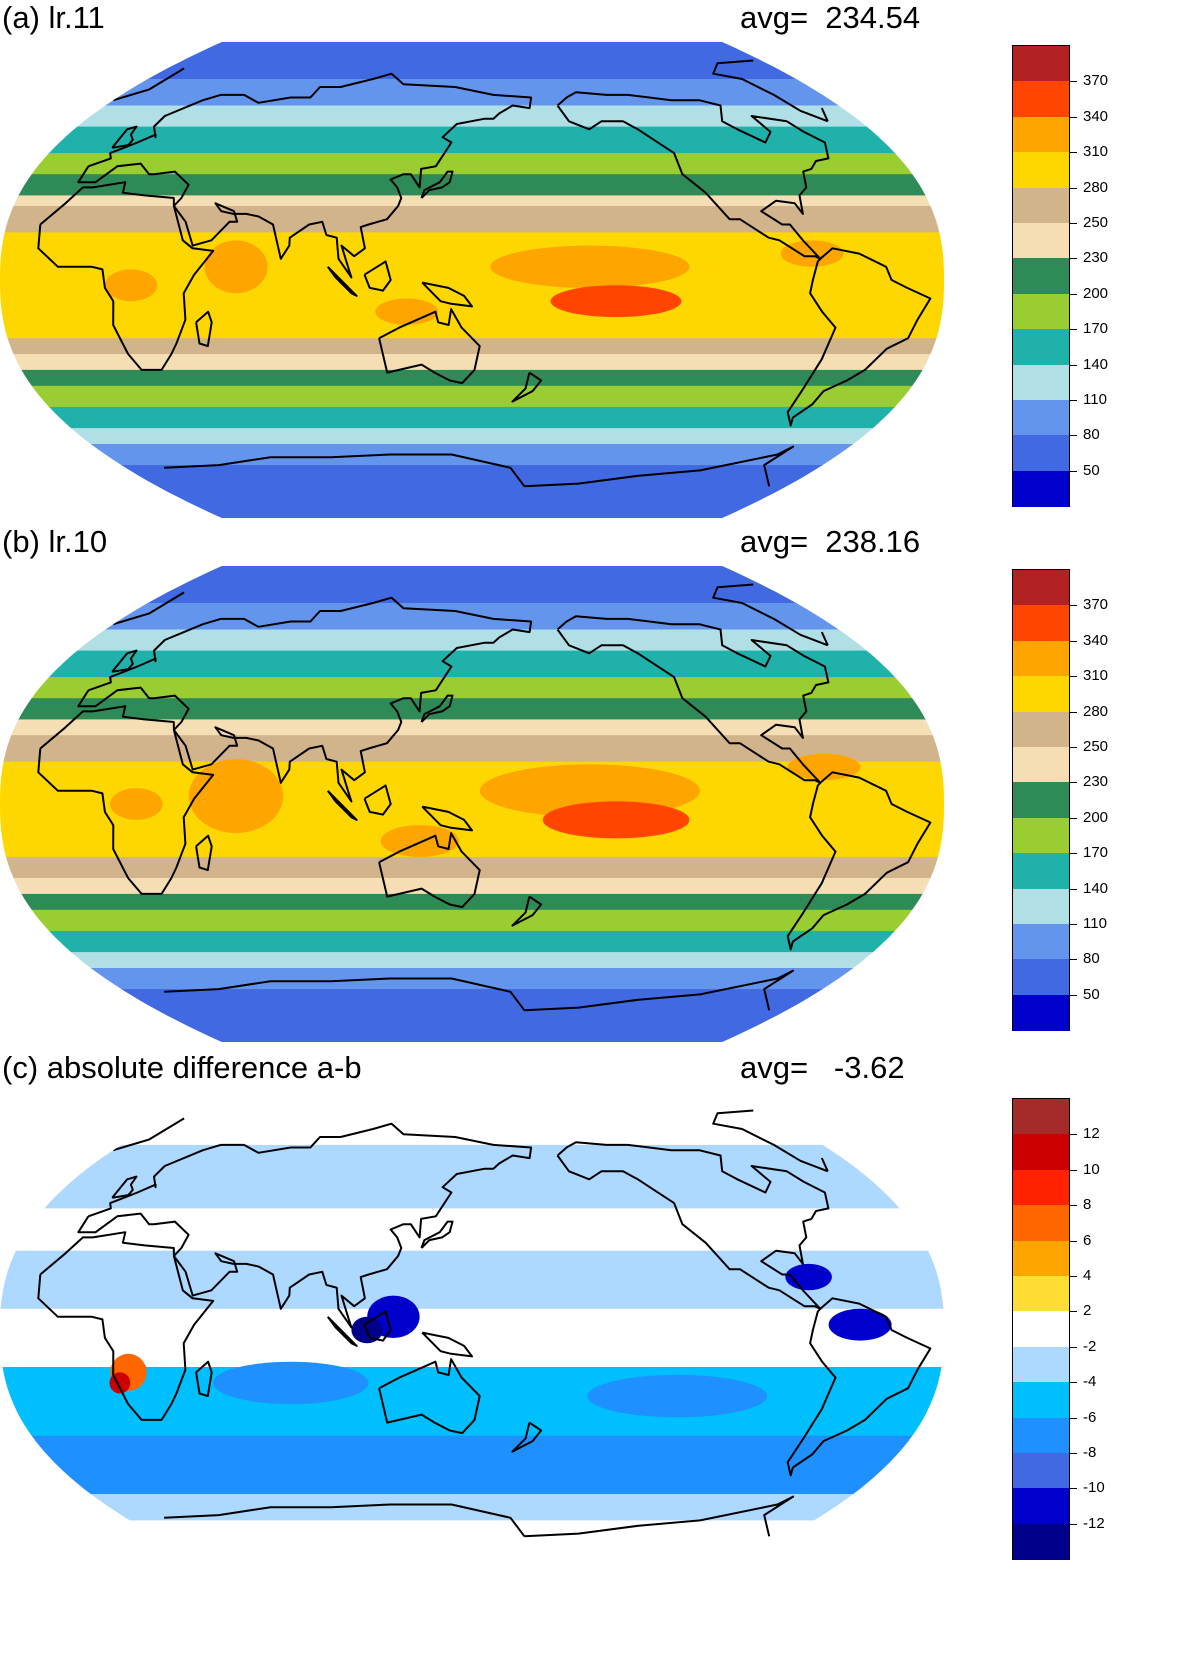 Image resolution: width=1188 pixels, height=1677 pixels. Describe the element at coordinates (527, 1437) in the screenshot. I see `coast-newzealand` at that location.